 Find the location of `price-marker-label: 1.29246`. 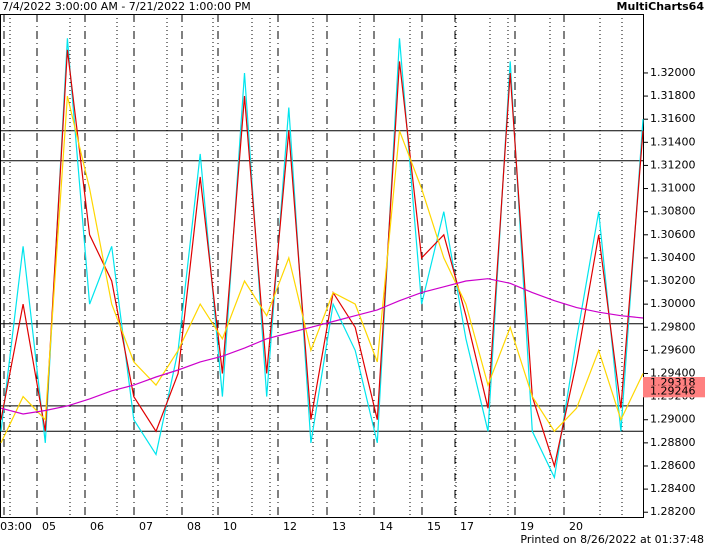

price-marker-label: 1.29246 is located at coordinates (673, 390).